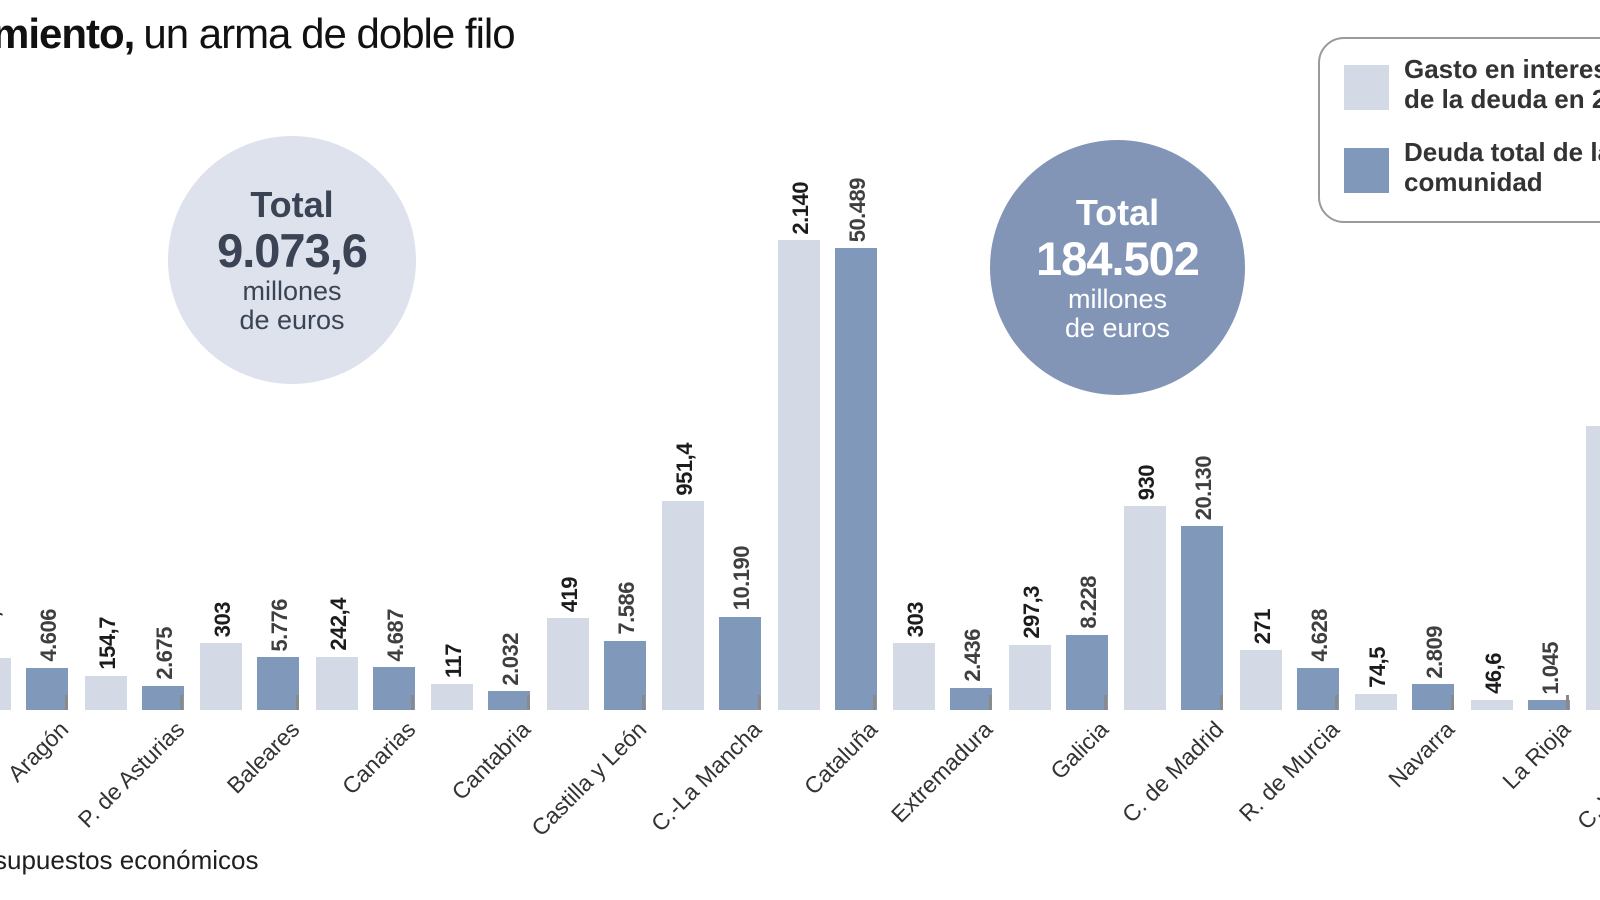 This screenshot has width=1600, height=900. I want to click on chart-title-regular-fragment: un arma de doble filo, so click(329, 33).